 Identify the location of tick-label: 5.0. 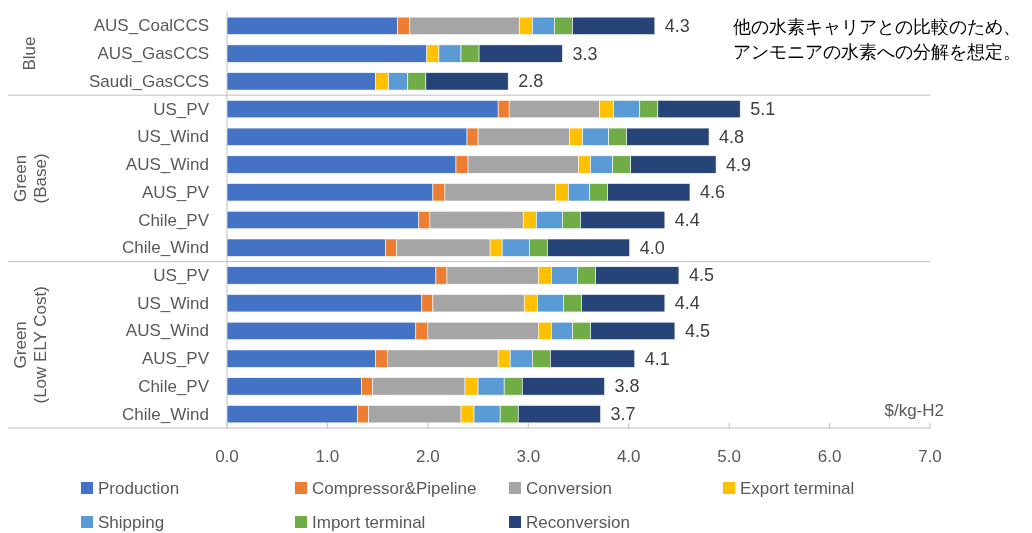
(729, 456).